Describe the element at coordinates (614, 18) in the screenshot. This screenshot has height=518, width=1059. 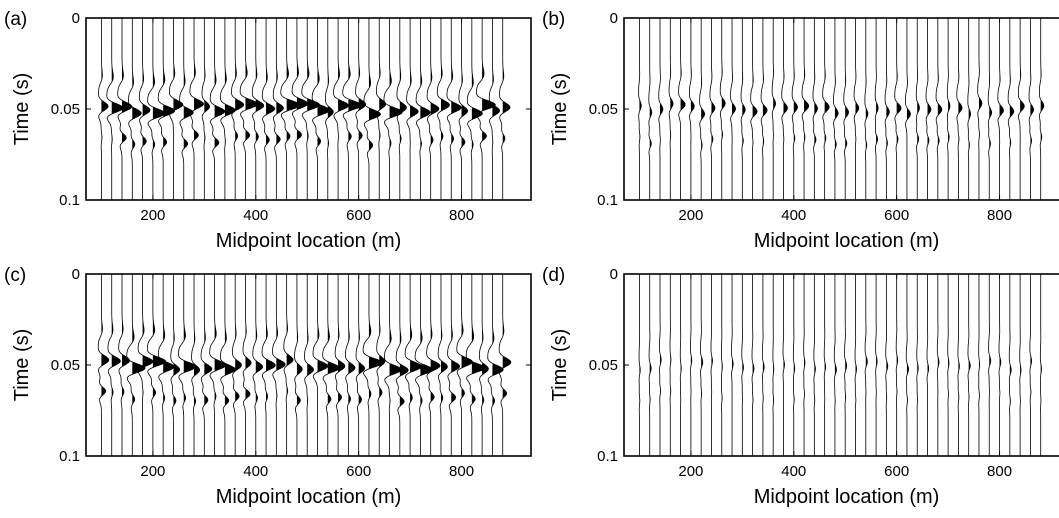
I see `y-tick-label: 0` at that location.